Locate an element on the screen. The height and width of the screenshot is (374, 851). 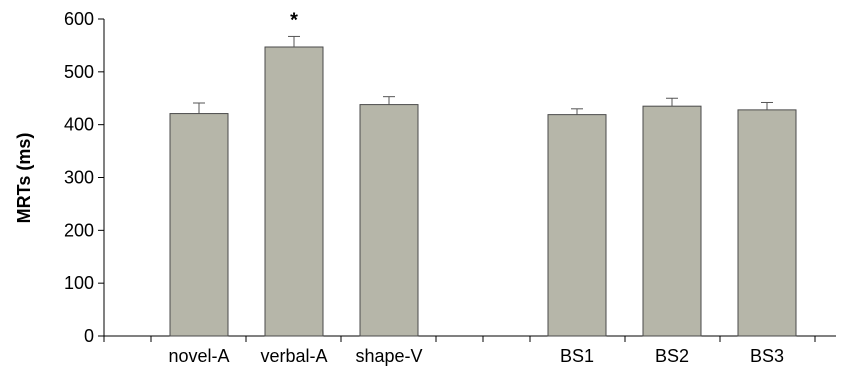
bar-BS1 is located at coordinates (577, 225).